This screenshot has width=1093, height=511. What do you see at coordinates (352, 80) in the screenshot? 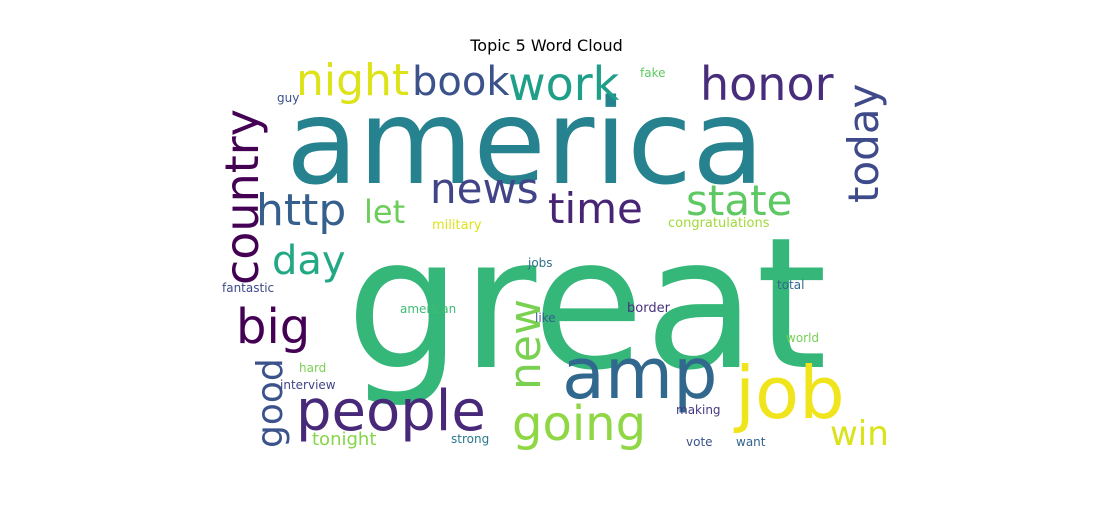
I see `word-night: night` at bounding box center [352, 80].